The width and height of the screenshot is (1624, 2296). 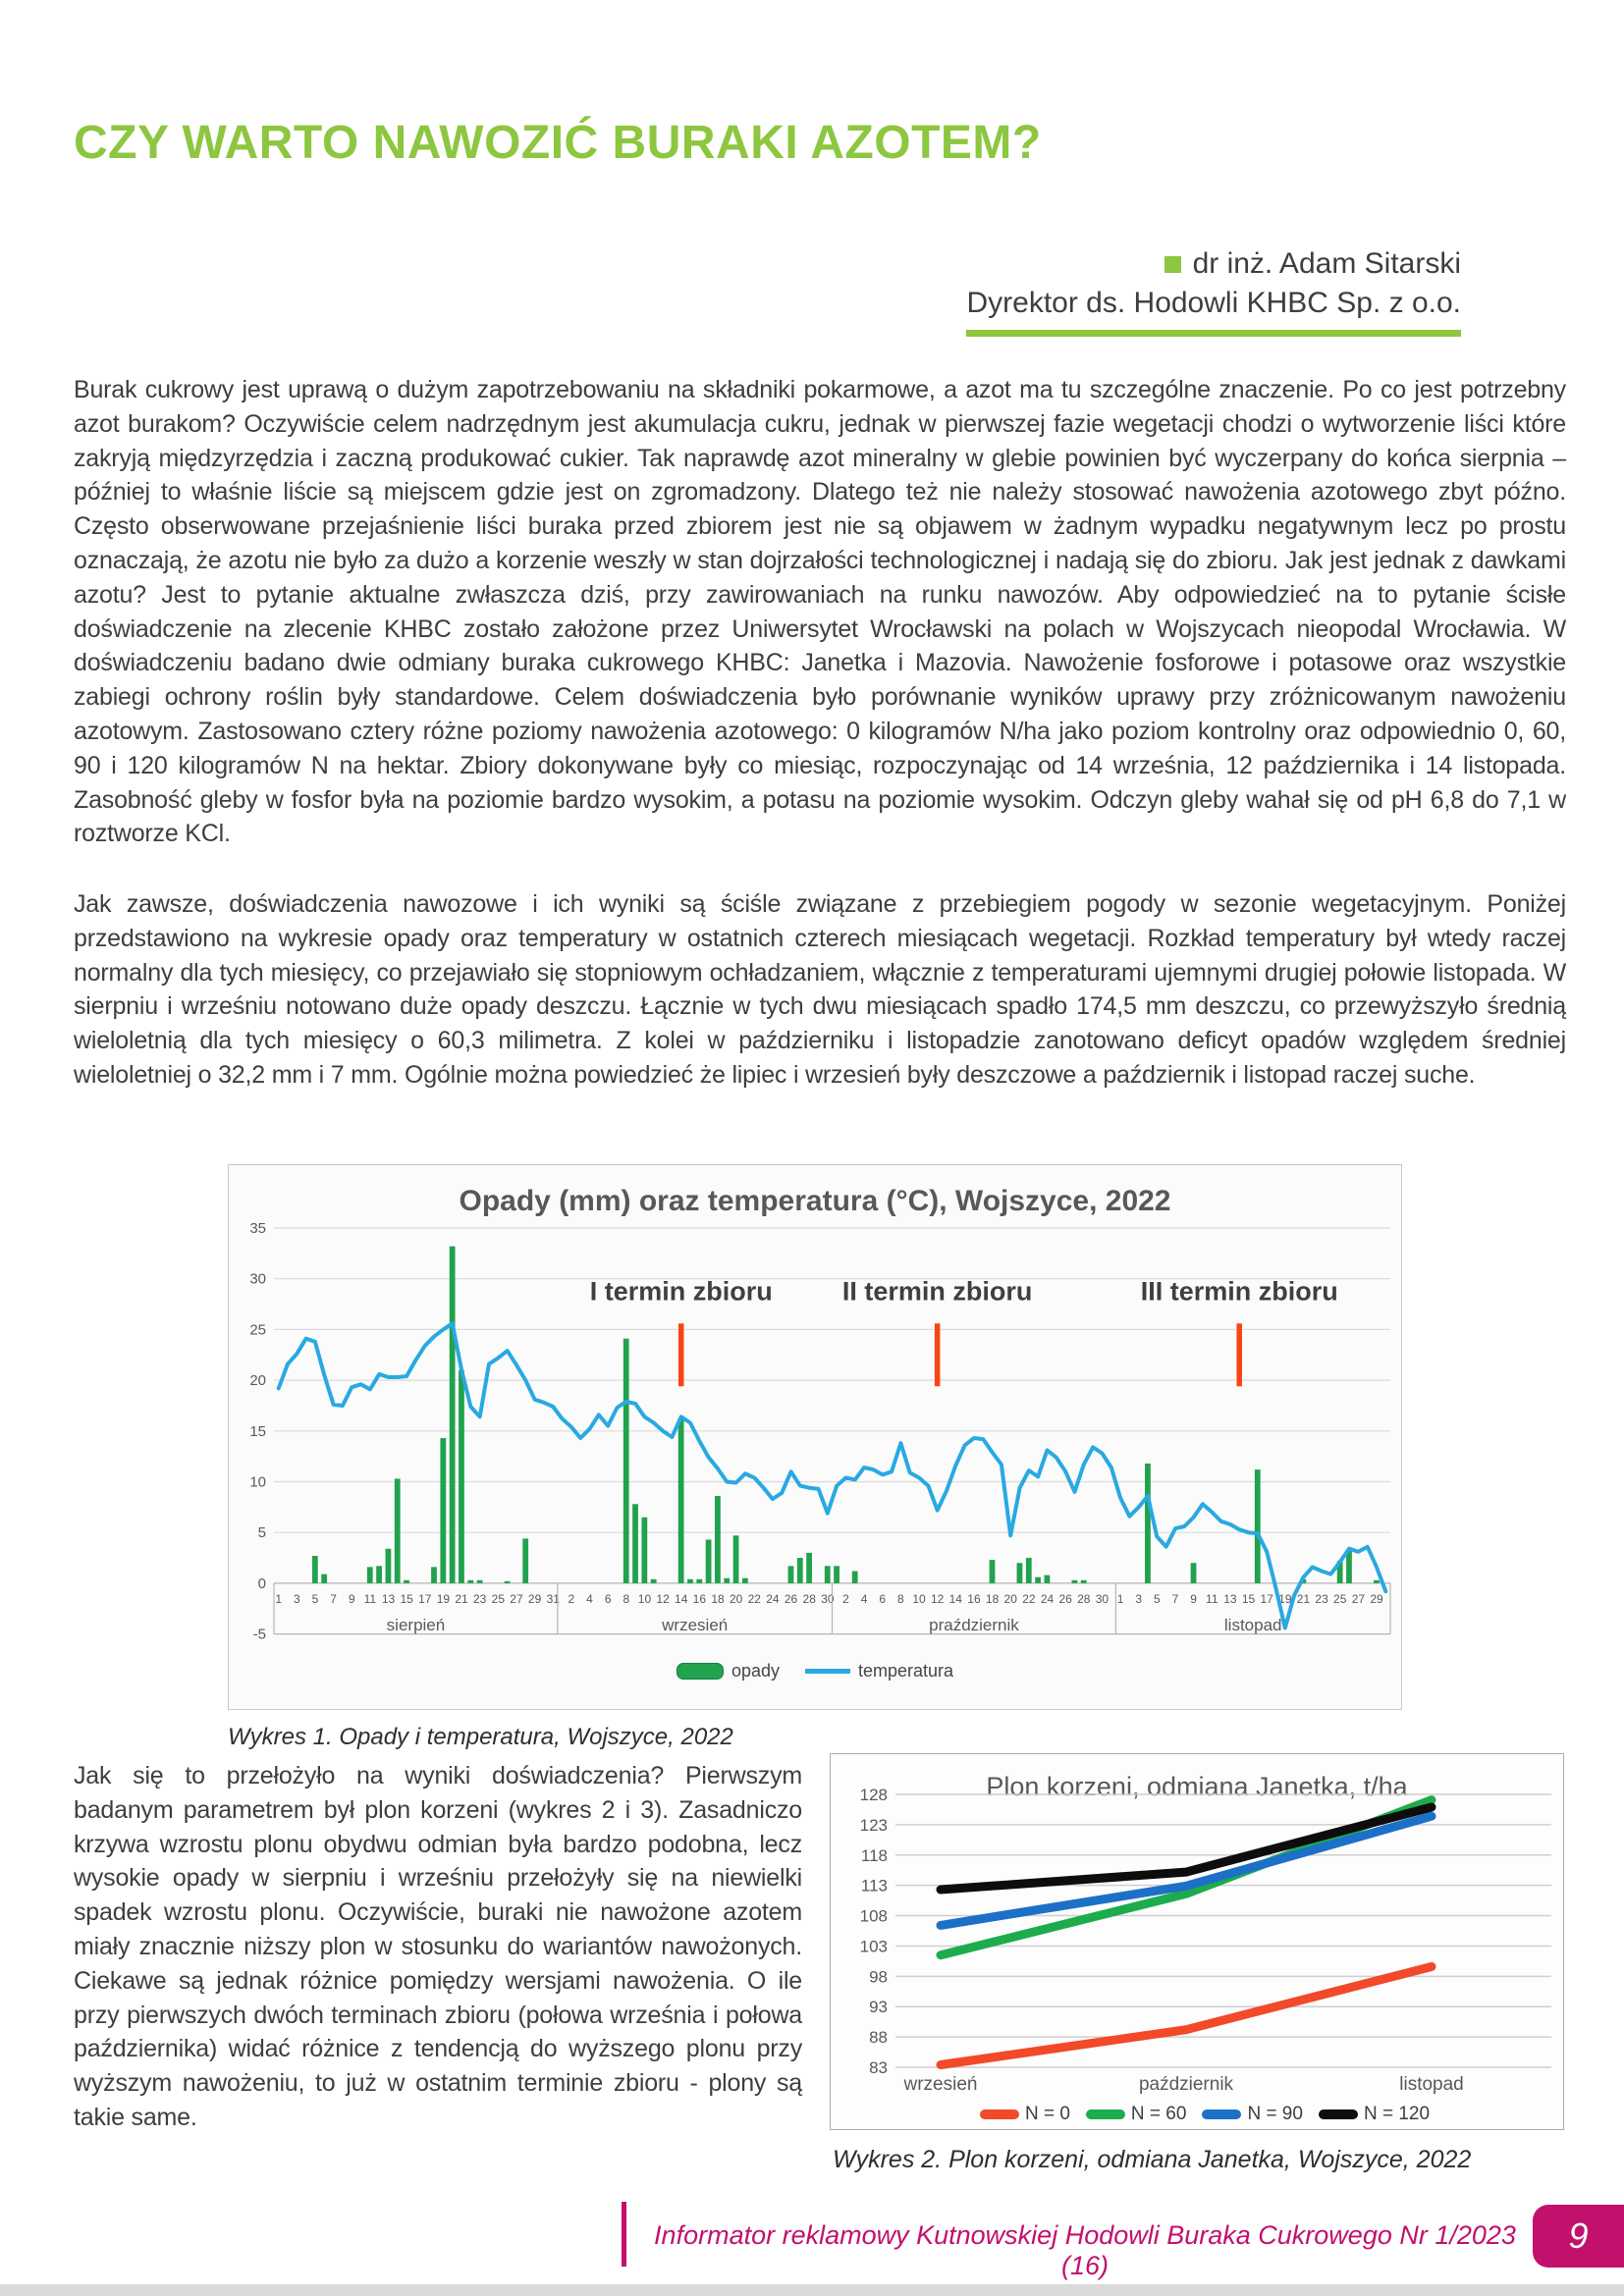 What do you see at coordinates (700, 1671) in the screenshot?
I see `legend-opady-swatch` at bounding box center [700, 1671].